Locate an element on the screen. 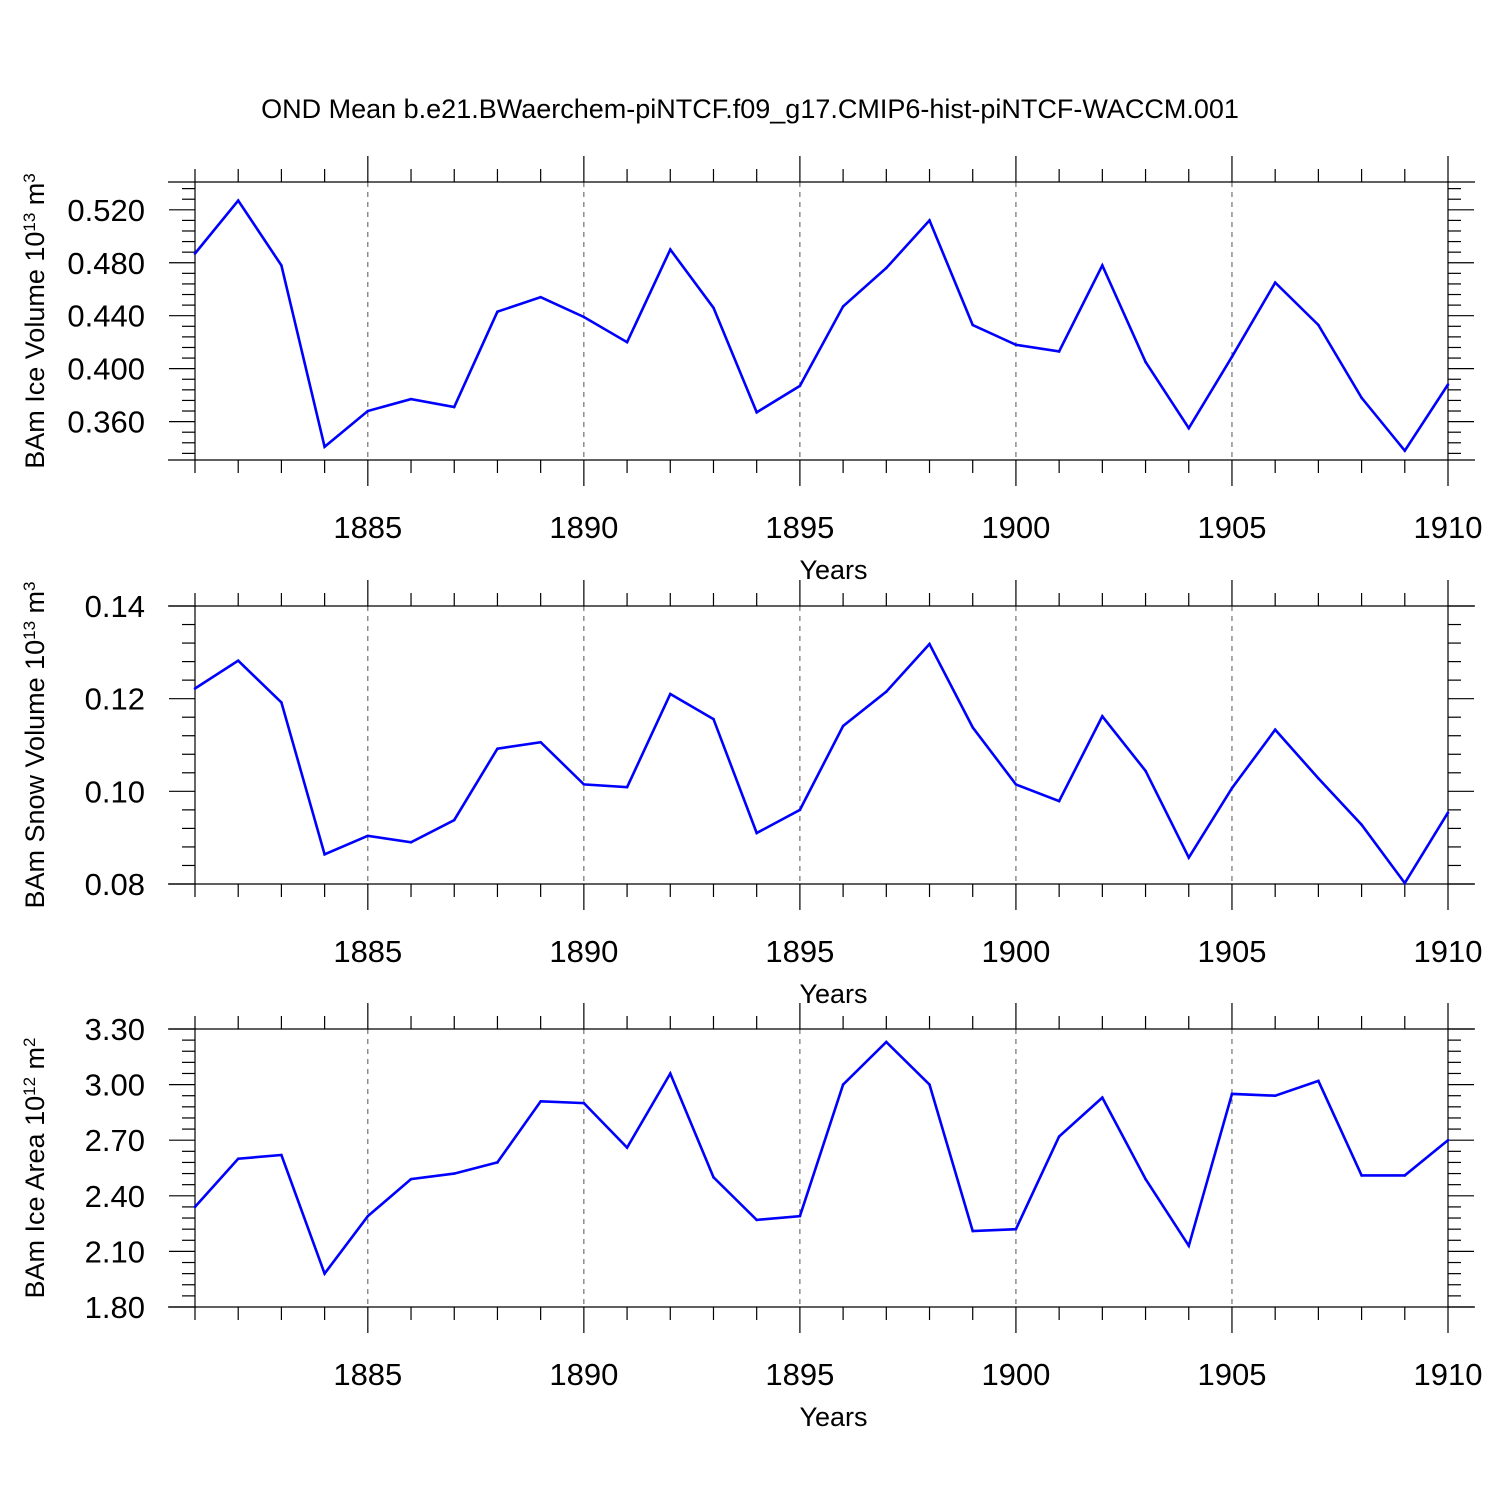  y-tick-label: 2.40 is located at coordinates (115, 1196).